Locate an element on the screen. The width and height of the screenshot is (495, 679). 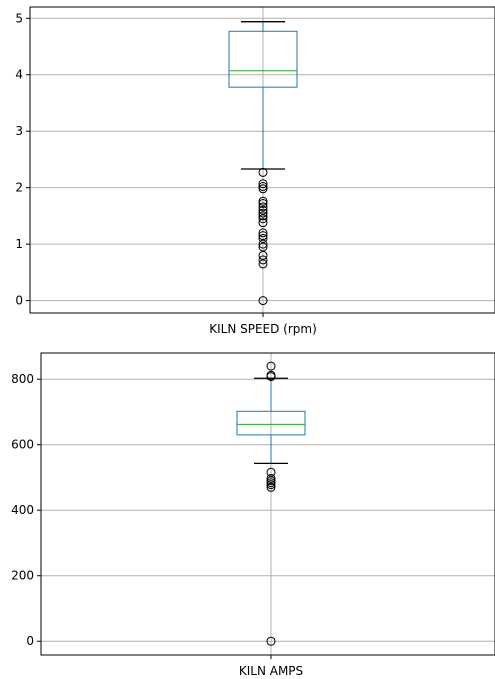
kiln-speed-x-axis-label: KILN SPEED (rpm) is located at coordinates (263, 329).